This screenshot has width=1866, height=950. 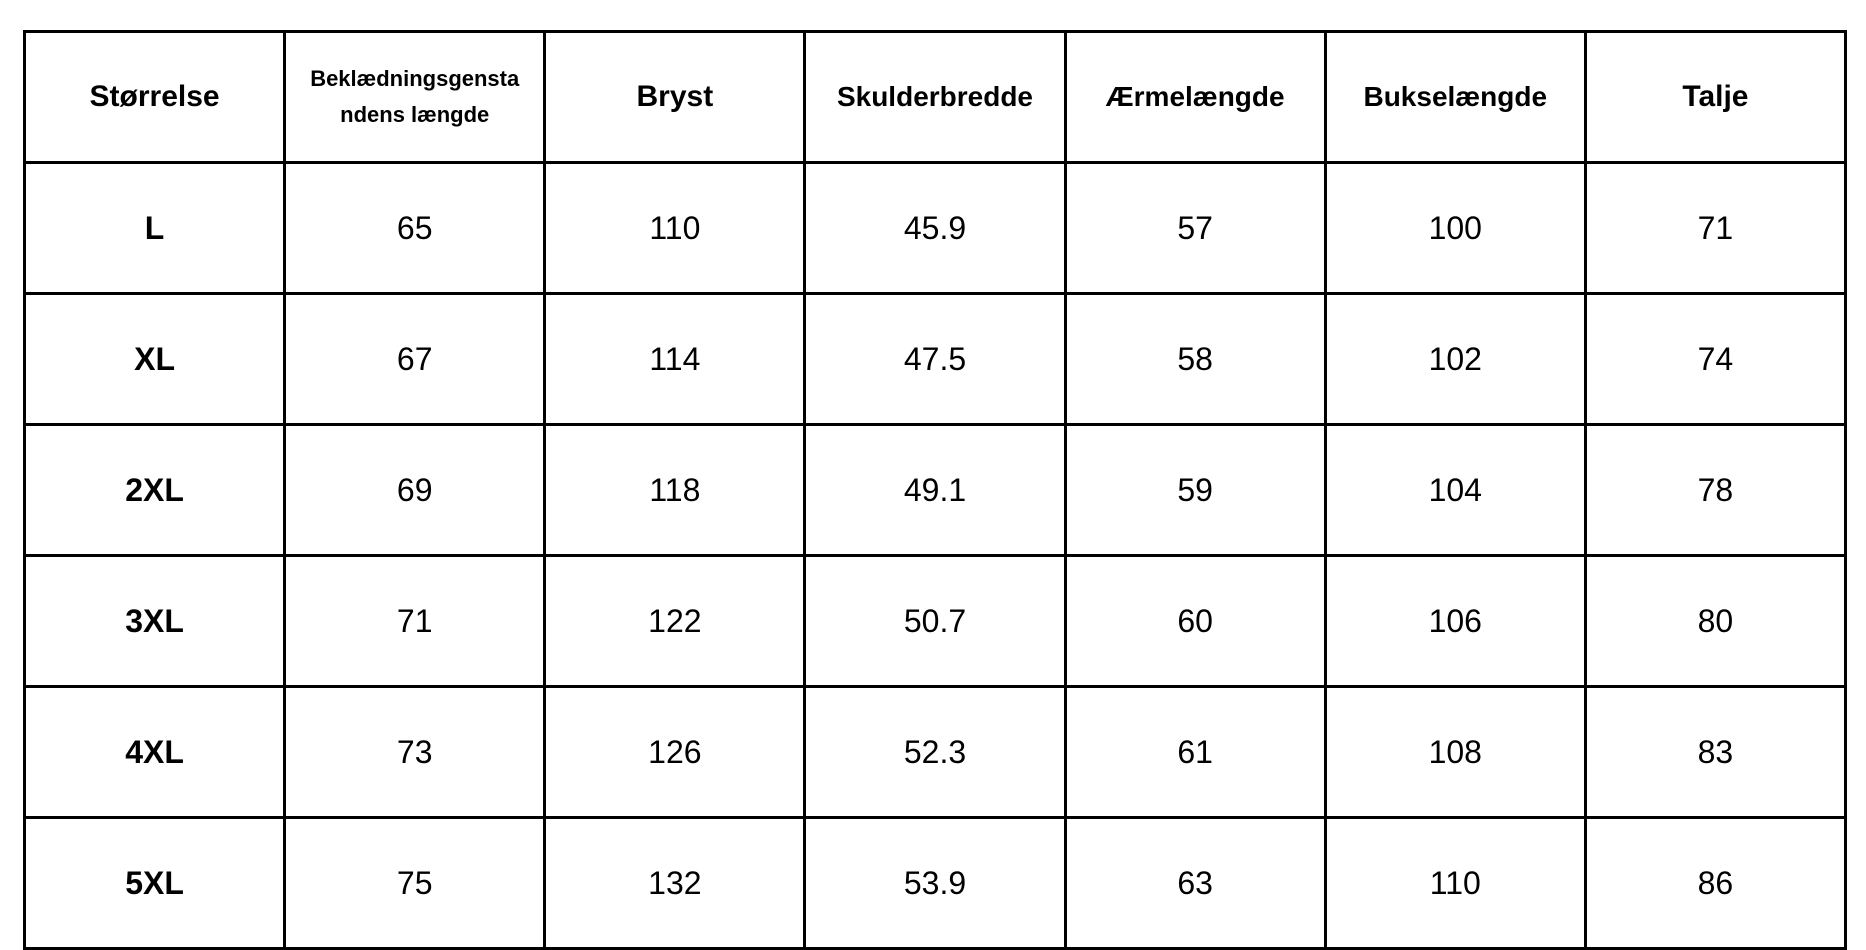 I want to click on header-cell: Bukselængde, so click(x=1455, y=97).